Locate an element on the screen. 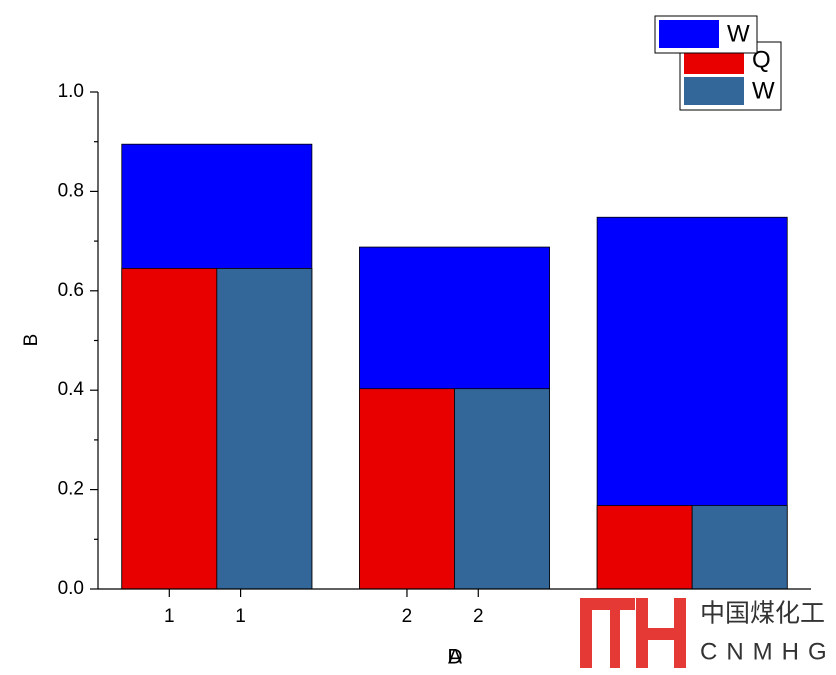 This screenshot has height=675, width=836. y-tick-label: 0.0 is located at coordinates (71, 588).